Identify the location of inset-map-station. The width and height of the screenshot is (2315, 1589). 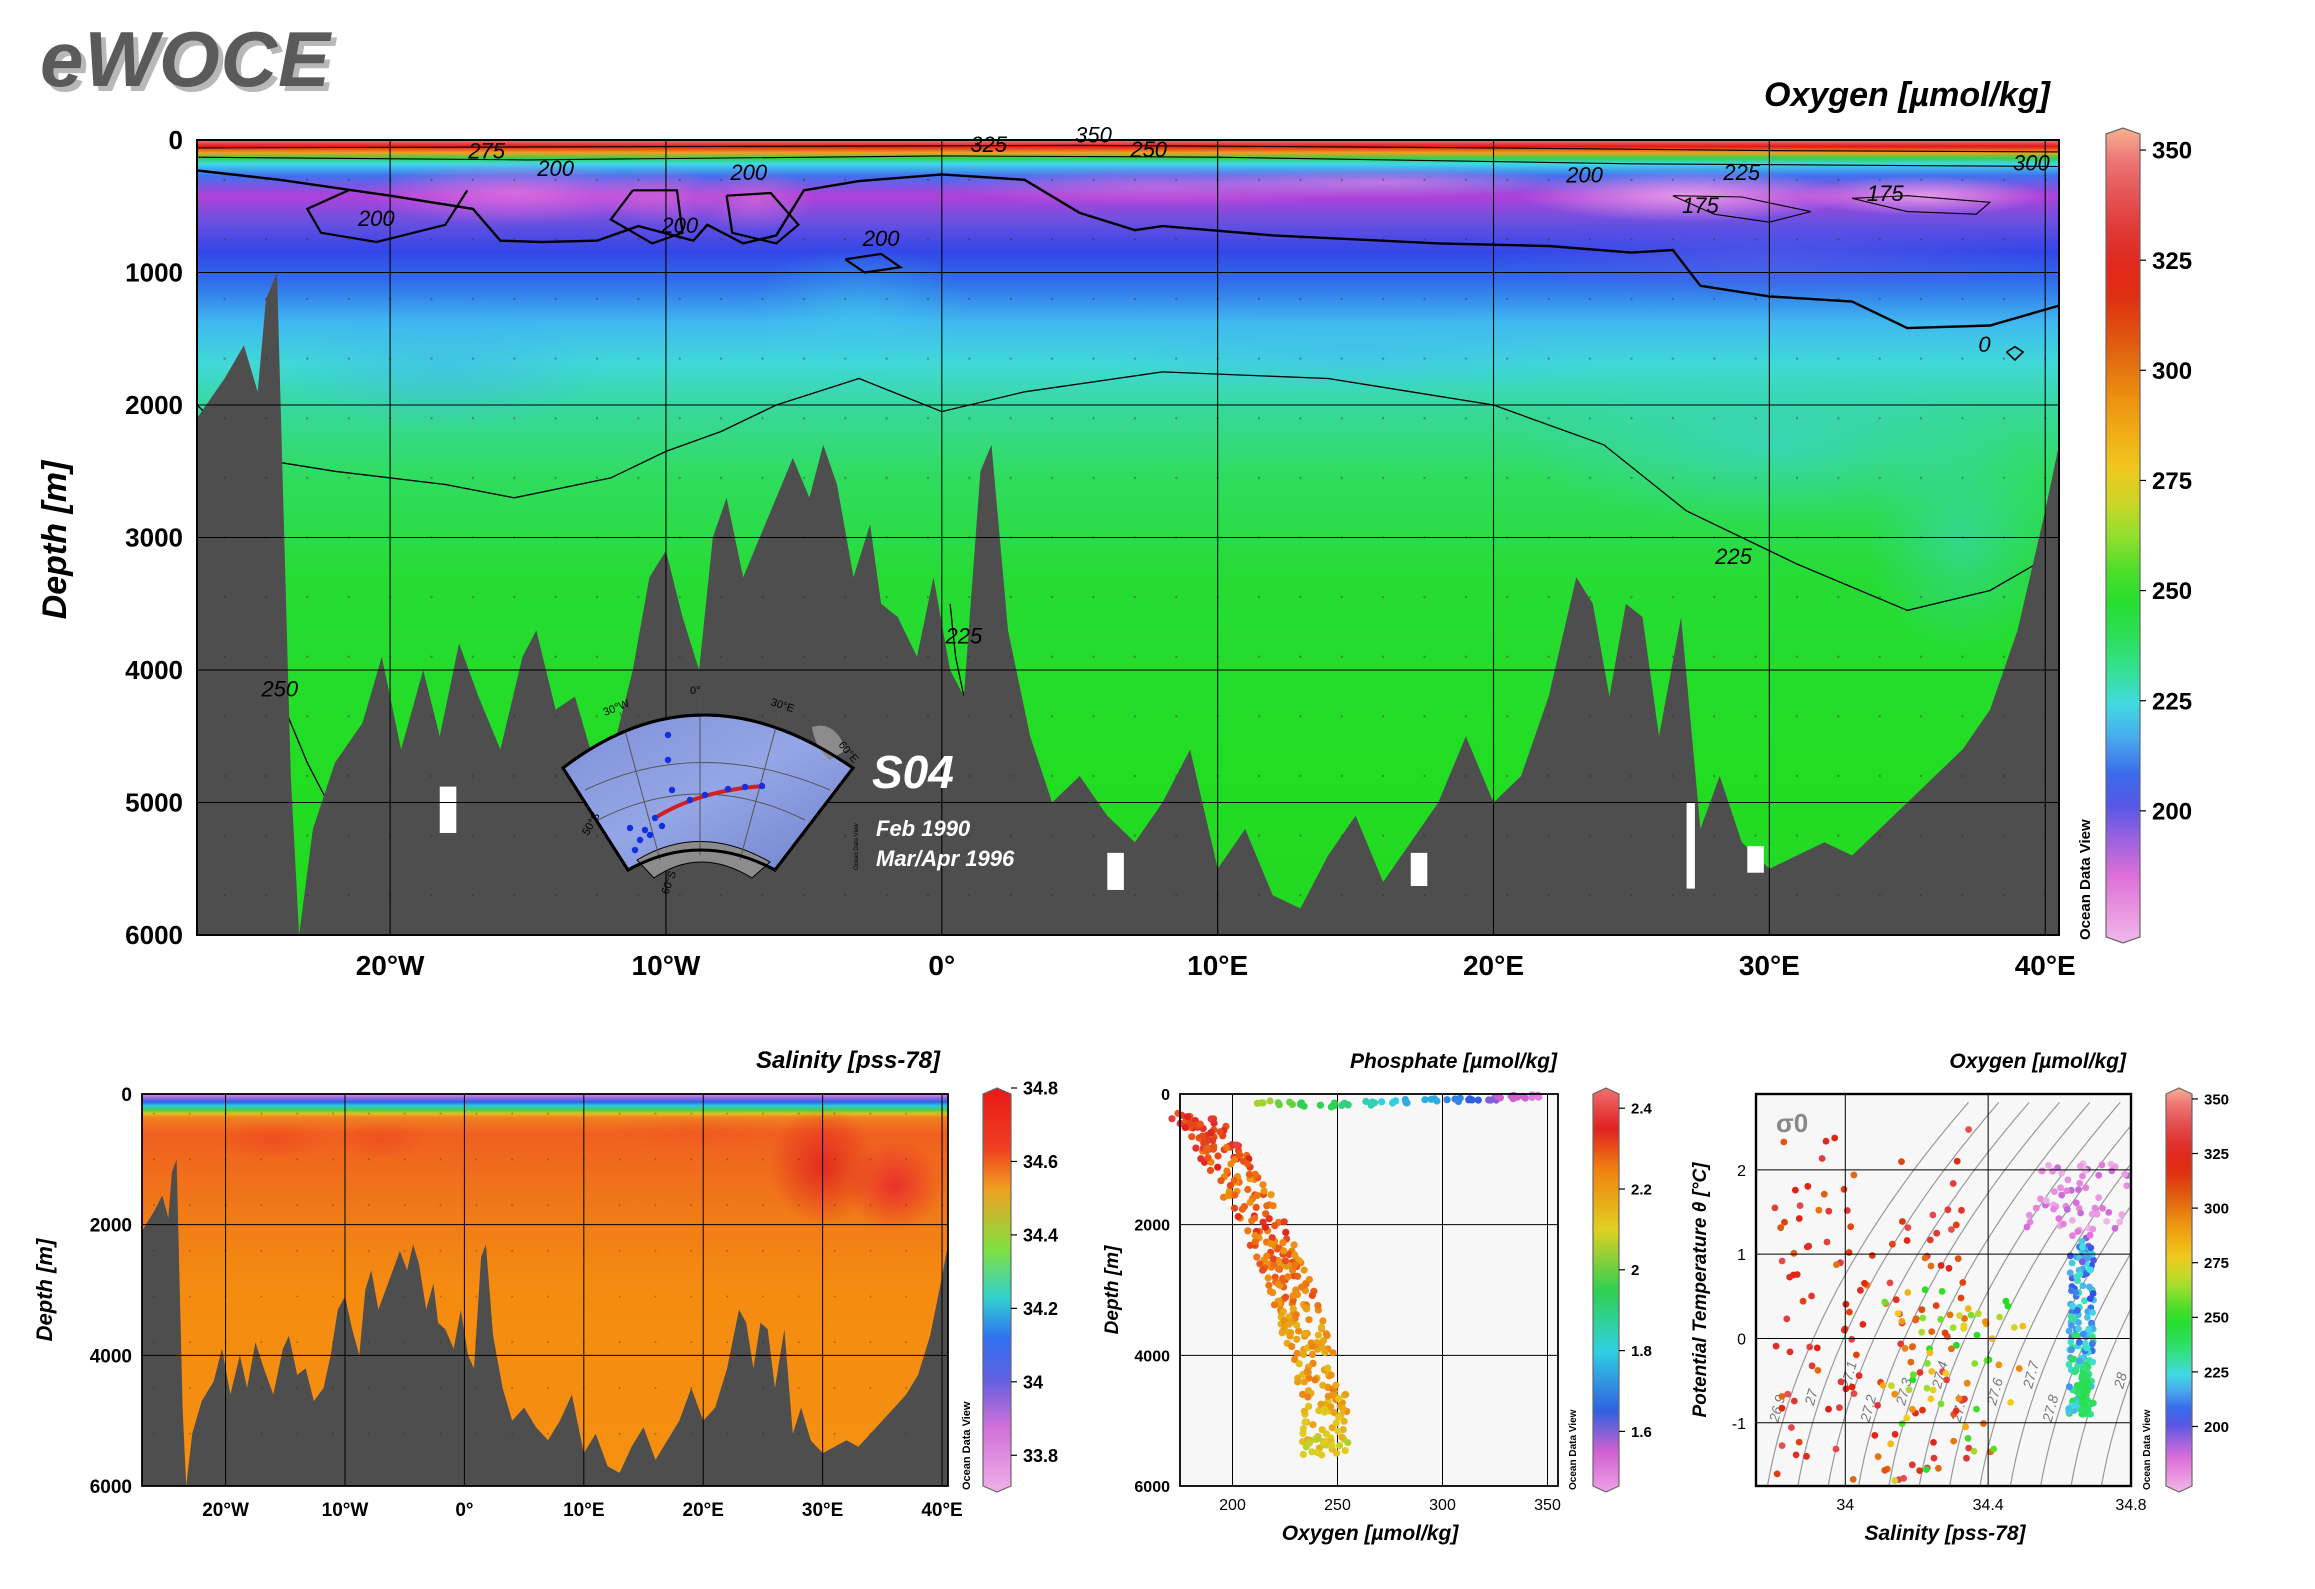
(745, 787).